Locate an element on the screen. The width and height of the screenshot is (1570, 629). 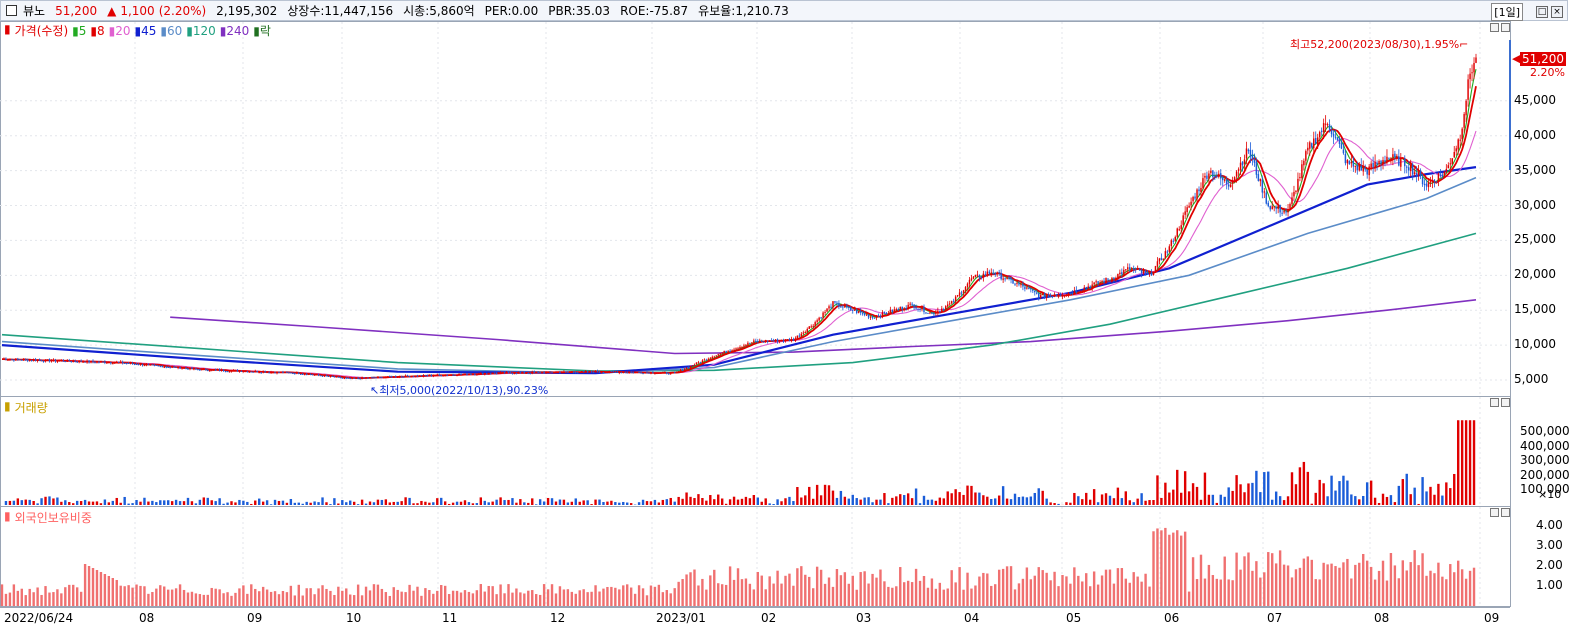
ma-legend-item: ▮120 is located at coordinates (201, 31).